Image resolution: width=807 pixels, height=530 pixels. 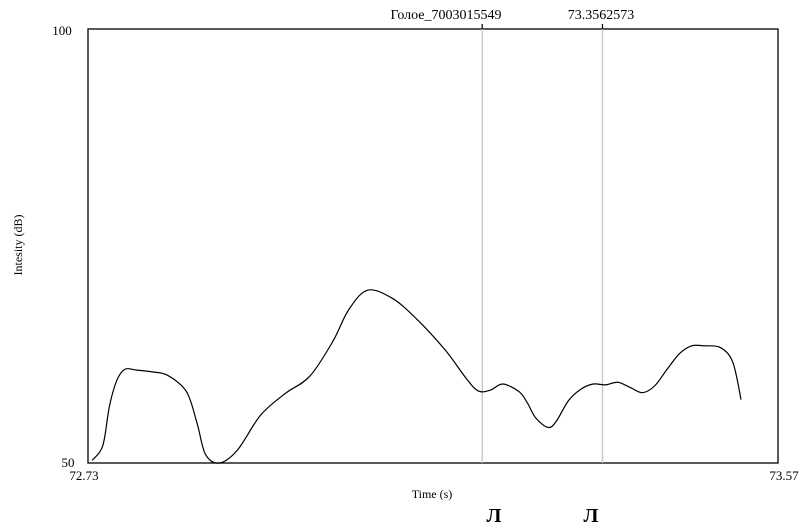 I want to click on x-tick-label-left: 72.73, so click(x=83, y=475).